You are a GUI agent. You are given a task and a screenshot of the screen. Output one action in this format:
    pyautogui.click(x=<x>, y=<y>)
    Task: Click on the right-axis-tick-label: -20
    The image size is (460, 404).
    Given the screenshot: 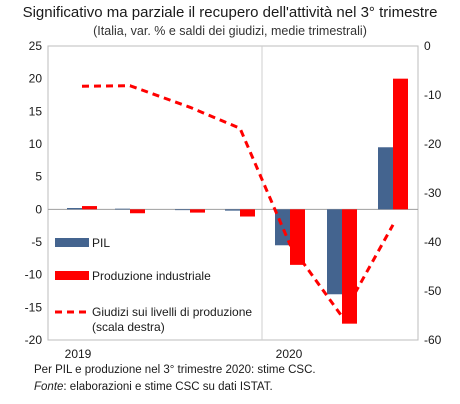 What is the action you would take?
    pyautogui.click(x=433, y=144)
    